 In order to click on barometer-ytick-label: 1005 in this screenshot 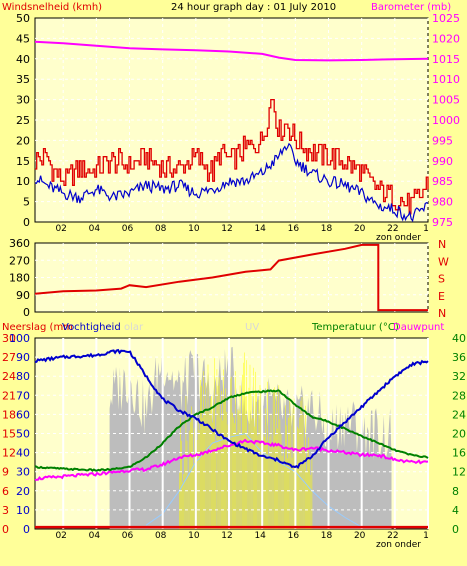, I will do `click(446, 100)`.